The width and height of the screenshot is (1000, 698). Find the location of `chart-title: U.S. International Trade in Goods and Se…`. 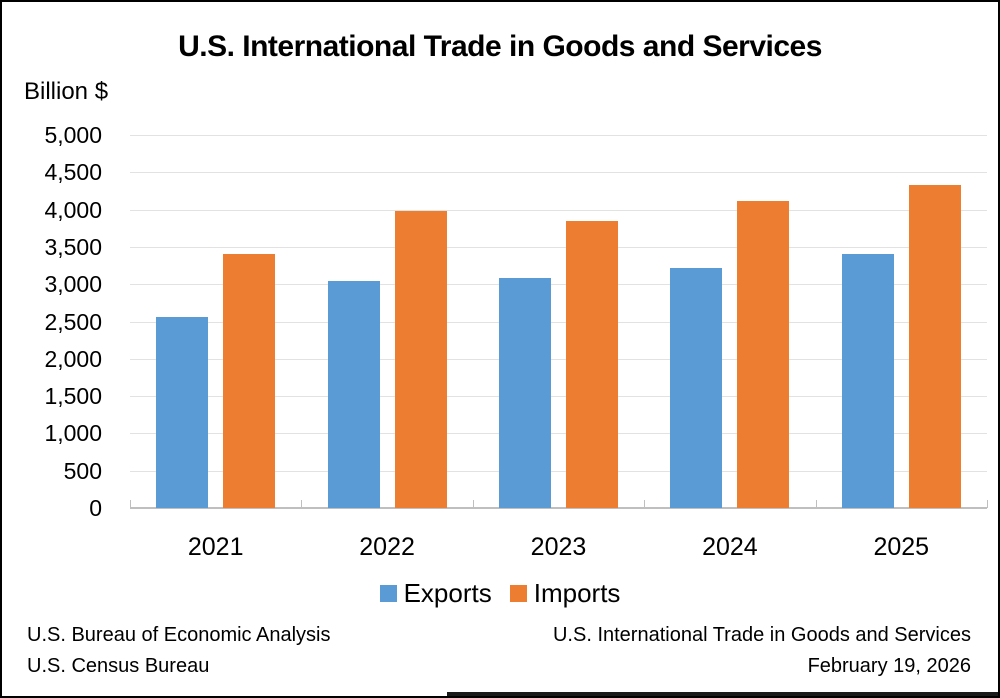

chart-title: U.S. International Trade in Goods and Se… is located at coordinates (500, 46).